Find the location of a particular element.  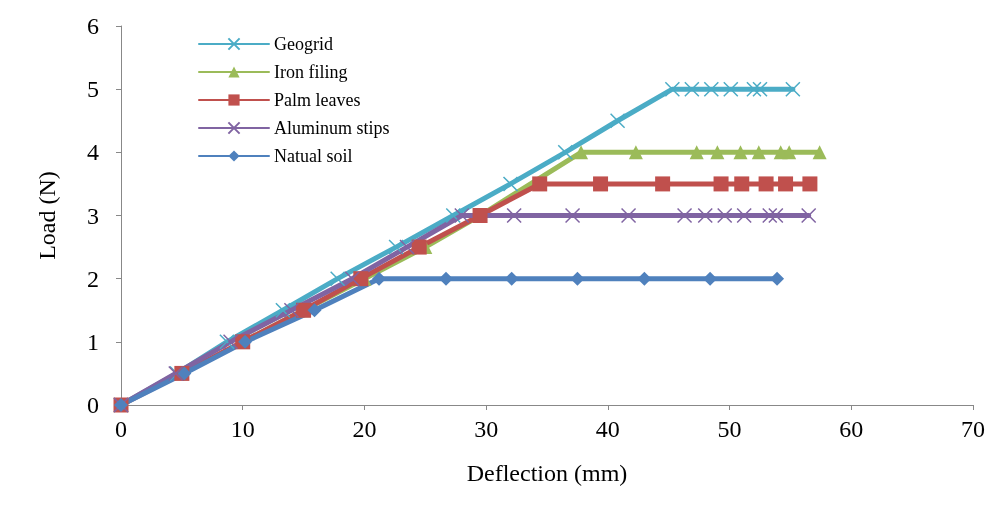

y-tick-label: 4 is located at coordinates (93, 152).